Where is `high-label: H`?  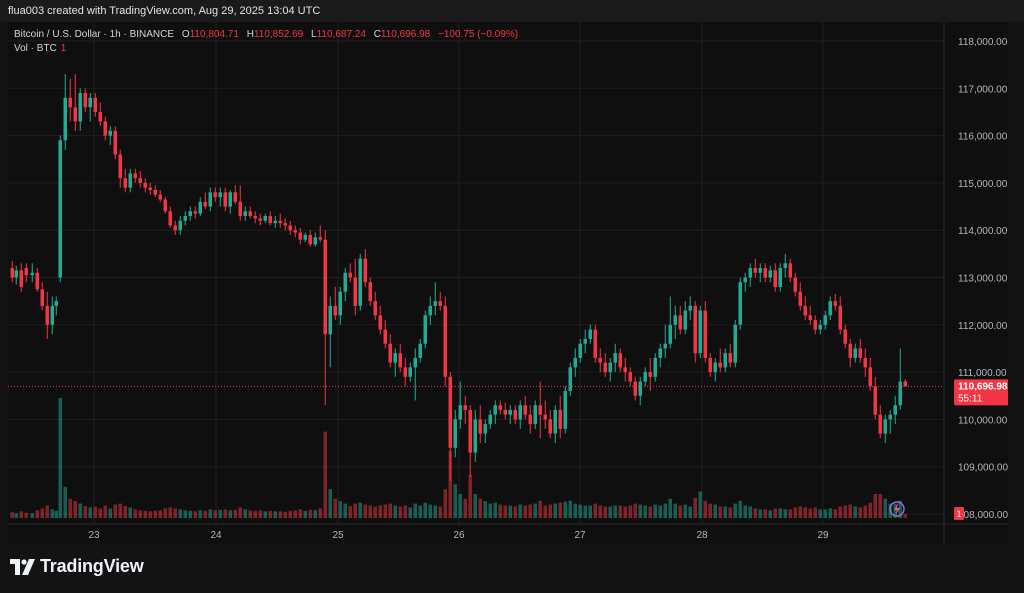
high-label: H is located at coordinates (250, 34).